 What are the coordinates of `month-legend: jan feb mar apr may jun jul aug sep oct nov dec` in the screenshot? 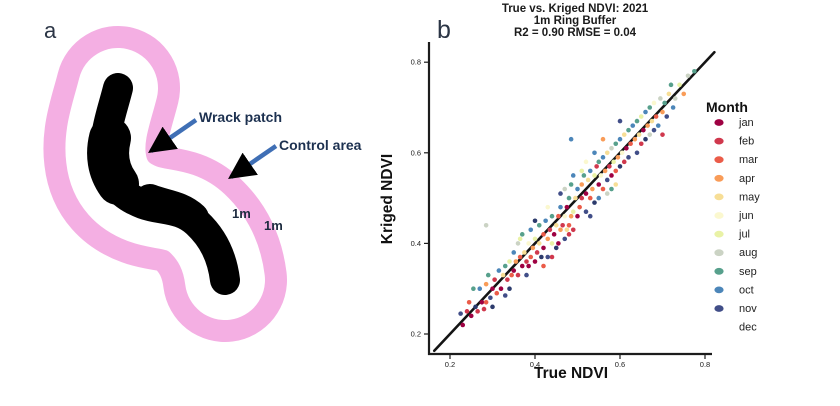 It's located at (737, 225).